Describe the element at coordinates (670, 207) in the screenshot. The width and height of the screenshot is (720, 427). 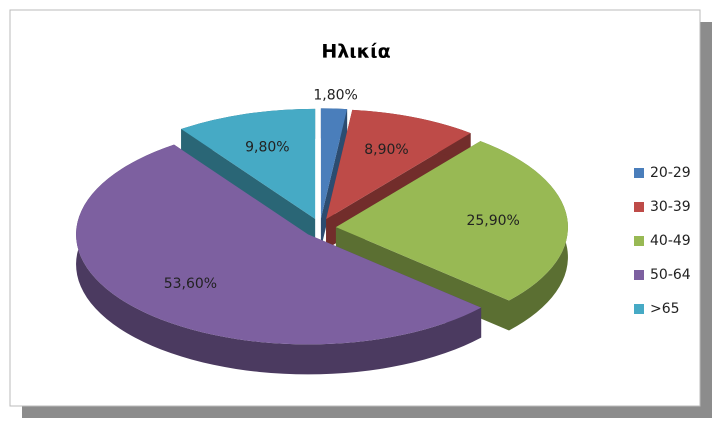
I see `legend-label: 30-39` at that location.